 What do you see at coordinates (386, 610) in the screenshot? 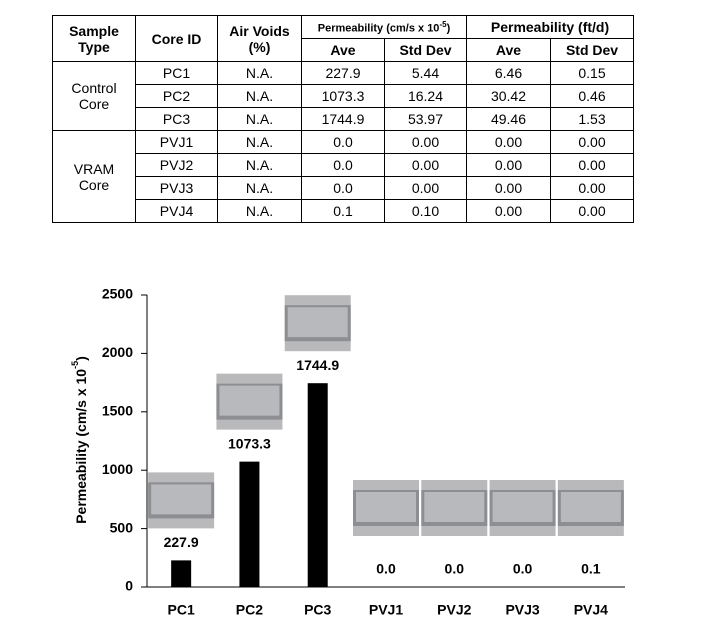
I see `x-tick-label: PVJ1` at bounding box center [386, 610].